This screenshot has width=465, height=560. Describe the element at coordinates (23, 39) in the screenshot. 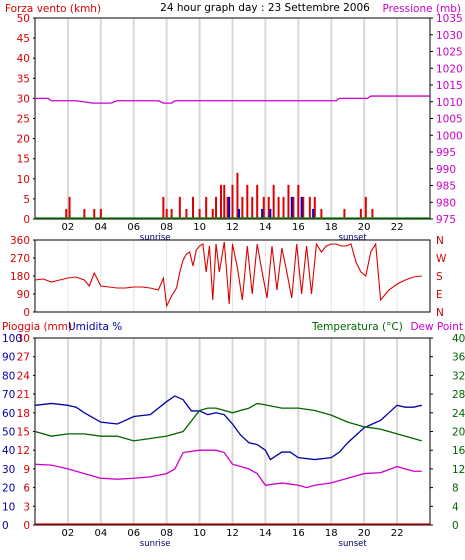

I see `wind-y-tick: 45` at that location.